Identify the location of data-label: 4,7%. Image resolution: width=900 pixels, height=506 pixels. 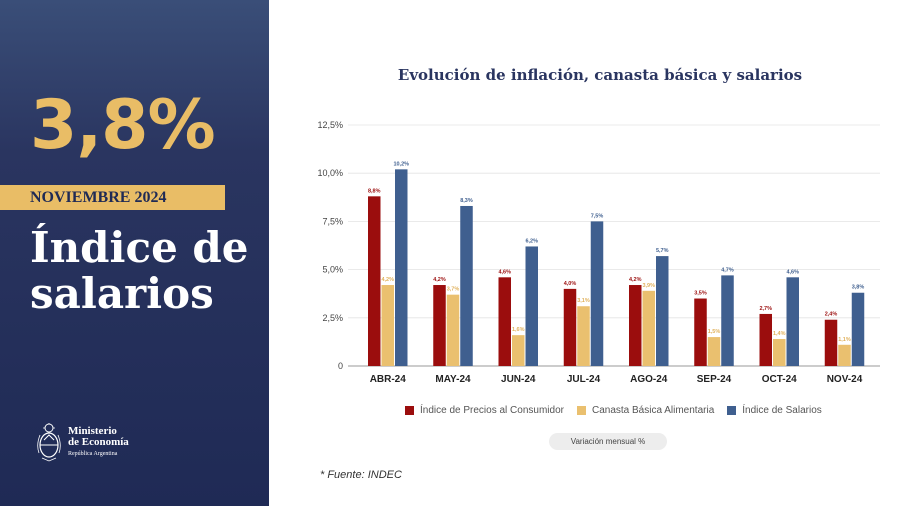
(727, 270).